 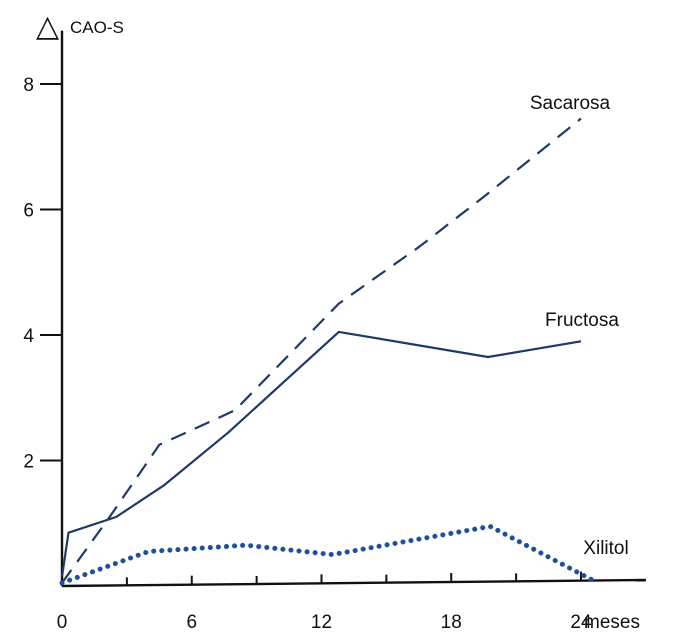 What do you see at coordinates (327, 554) in the screenshot?
I see `series-line-xilitol` at bounding box center [327, 554].